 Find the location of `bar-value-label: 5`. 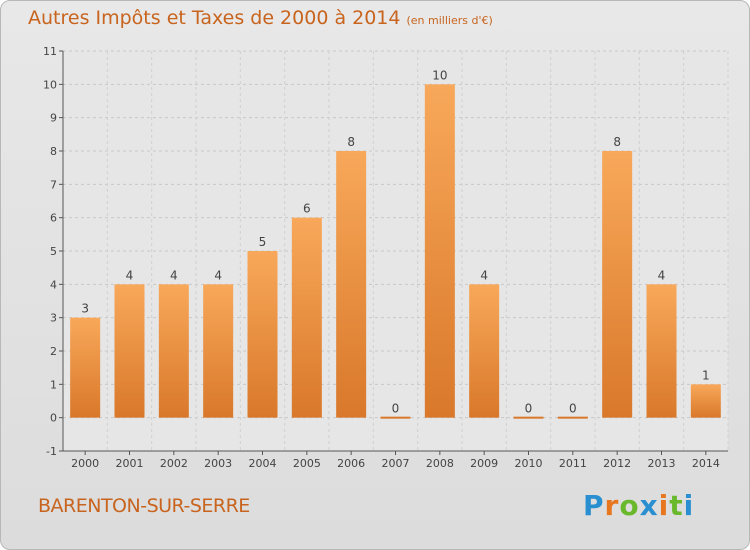

bar-value-label: 5 is located at coordinates (263, 242).